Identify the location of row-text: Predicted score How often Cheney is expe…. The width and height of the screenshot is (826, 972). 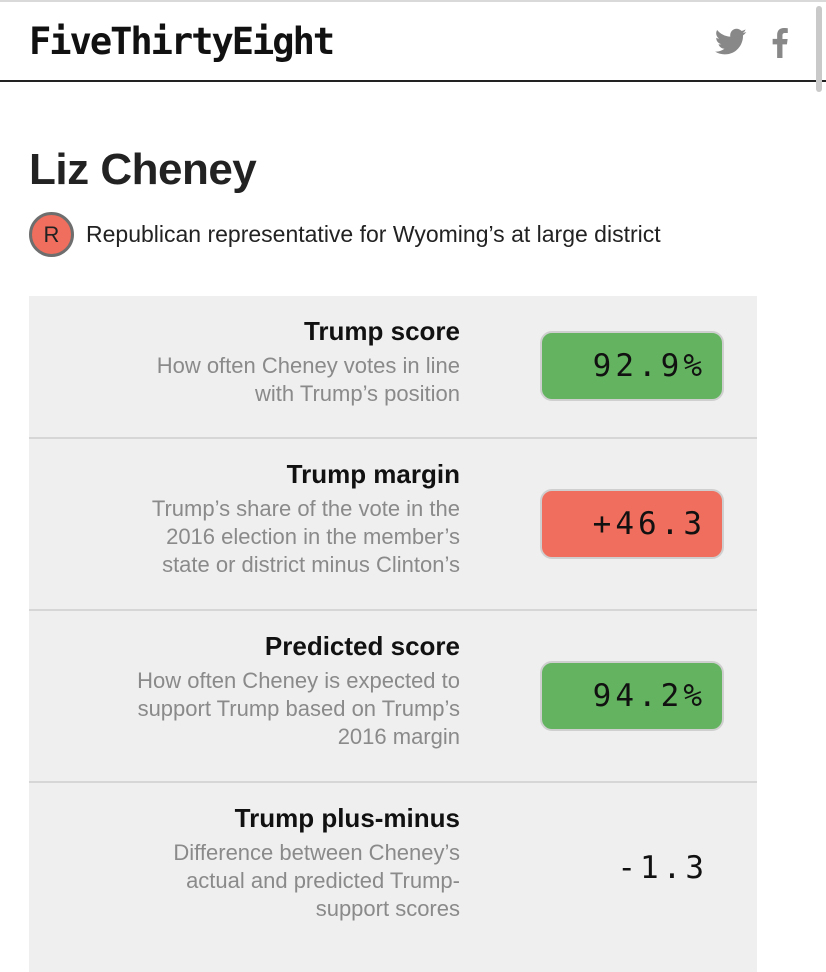
(298, 691).